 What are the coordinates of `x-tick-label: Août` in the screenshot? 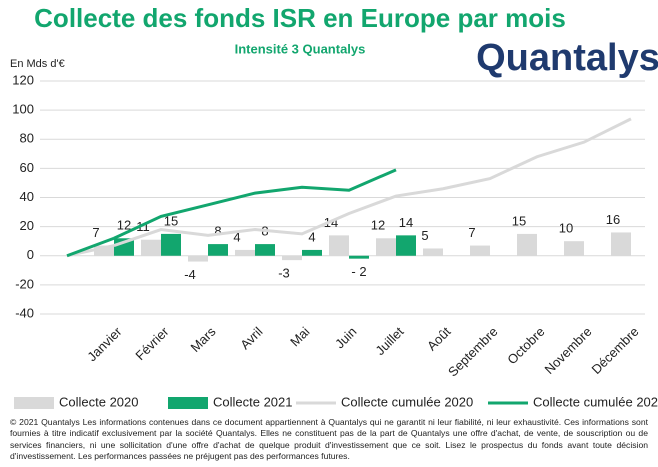 It's located at (439, 339).